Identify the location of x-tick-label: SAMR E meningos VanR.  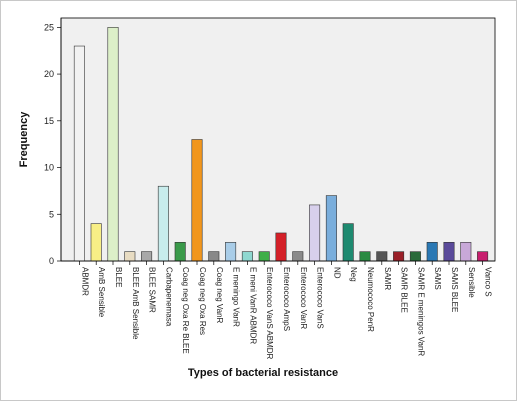
(420, 311).